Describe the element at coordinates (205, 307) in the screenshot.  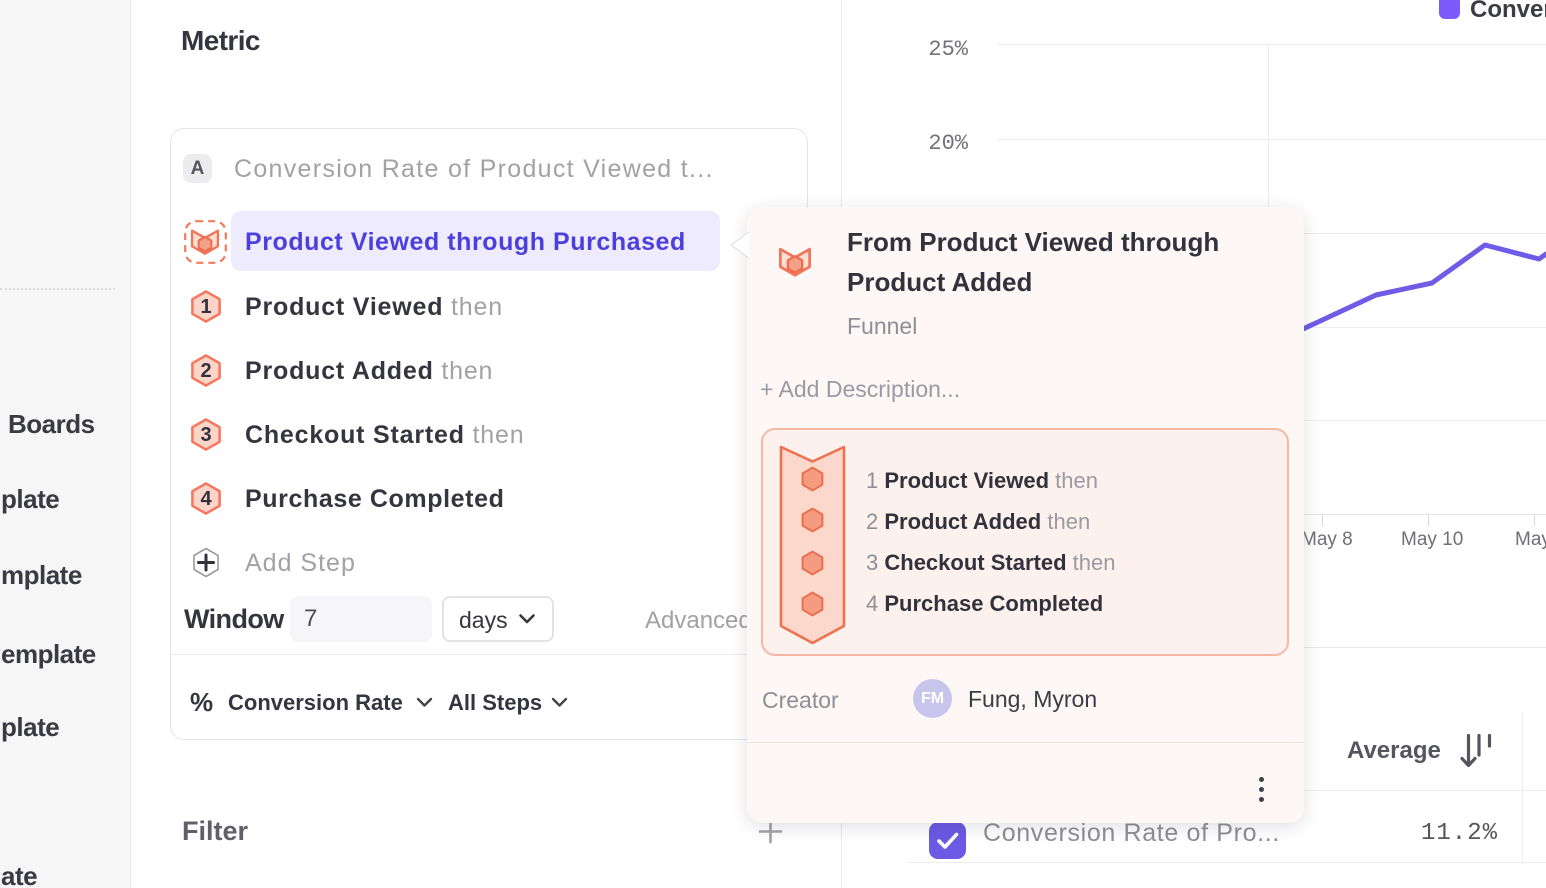
I see `svg-text: 1` at that location.